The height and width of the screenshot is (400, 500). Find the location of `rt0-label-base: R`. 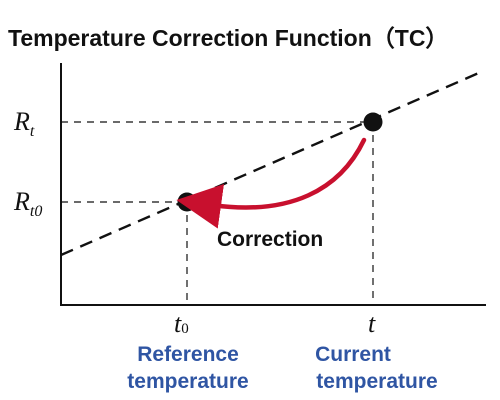

rt0-label-base: R is located at coordinates (21, 201).